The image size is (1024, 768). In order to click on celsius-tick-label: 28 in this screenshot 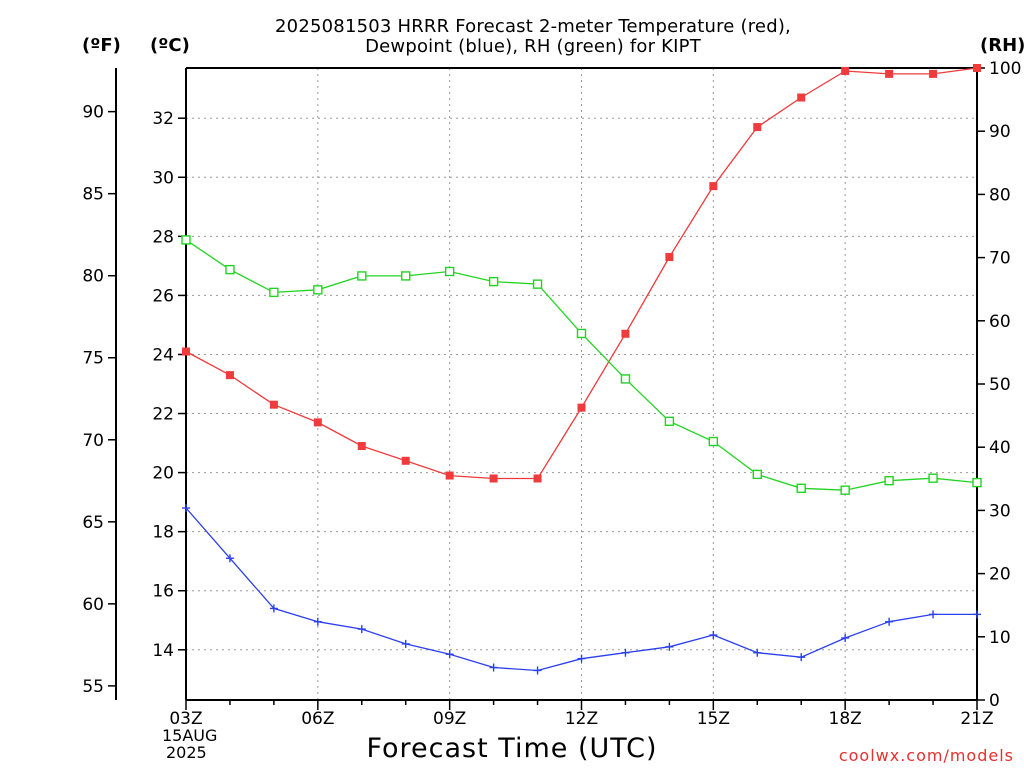, I will do `click(163, 237)`.